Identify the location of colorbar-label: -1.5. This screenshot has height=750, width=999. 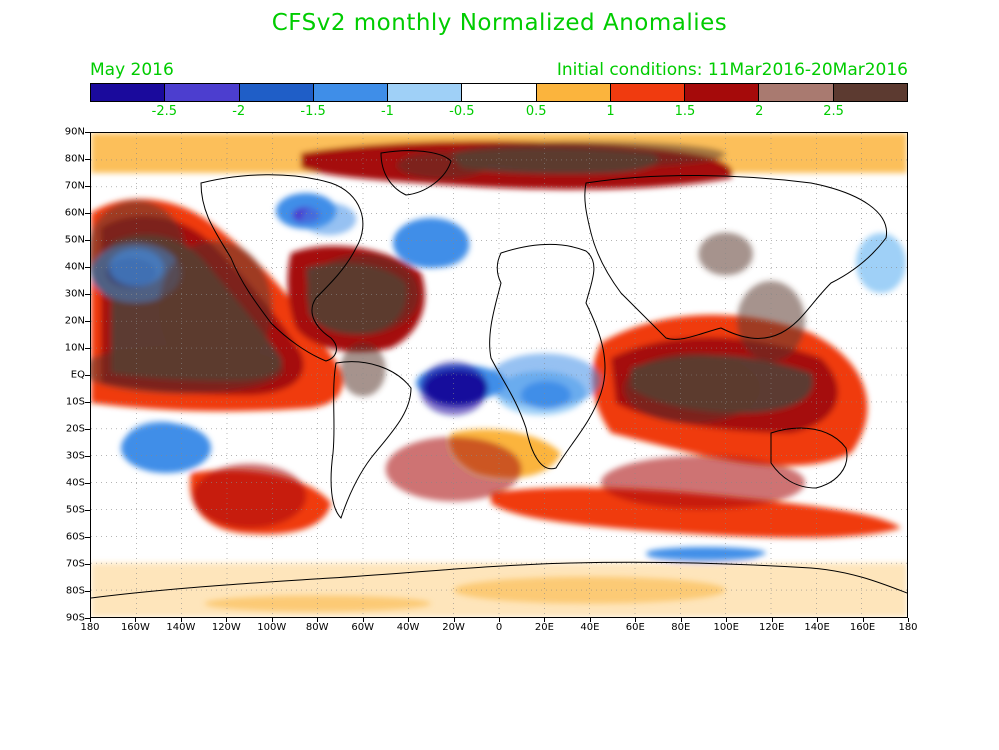
(313, 111).